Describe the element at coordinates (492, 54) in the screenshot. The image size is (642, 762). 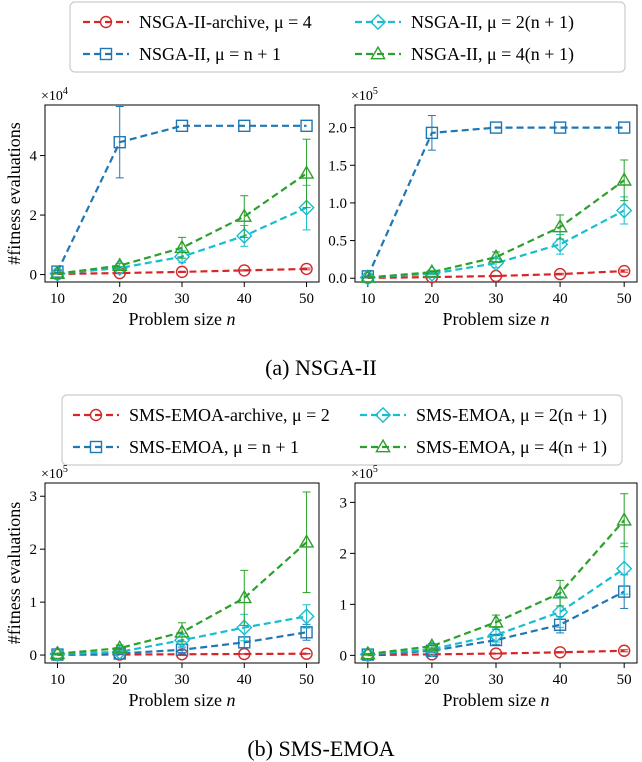
I see `legend-a-item-label-3: NSGA-II, μ = 4(n + 1)` at that location.